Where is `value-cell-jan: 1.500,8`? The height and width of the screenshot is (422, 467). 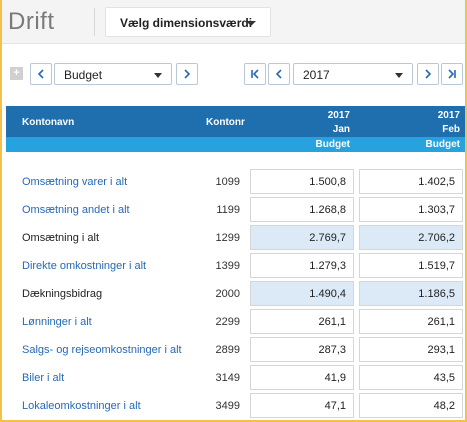 value-cell-jan: 1.500,8 is located at coordinates (302, 181).